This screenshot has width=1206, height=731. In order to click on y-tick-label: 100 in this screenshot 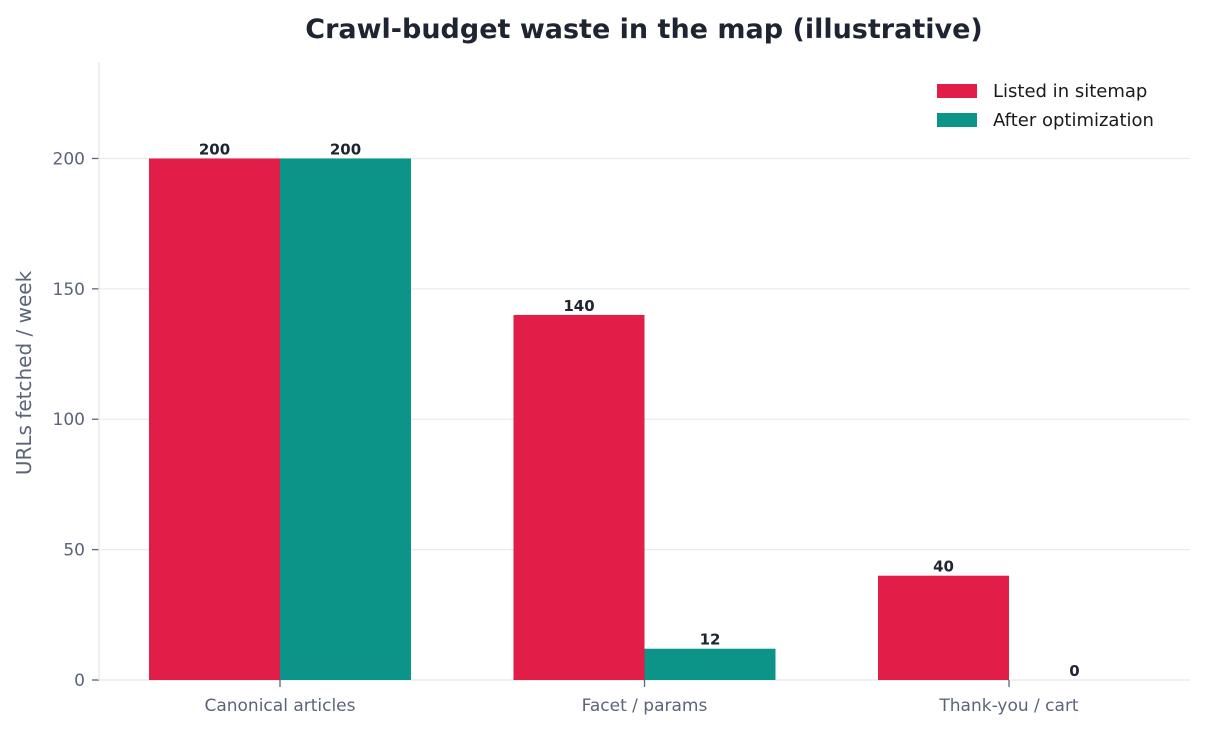, I will do `click(69, 420)`.